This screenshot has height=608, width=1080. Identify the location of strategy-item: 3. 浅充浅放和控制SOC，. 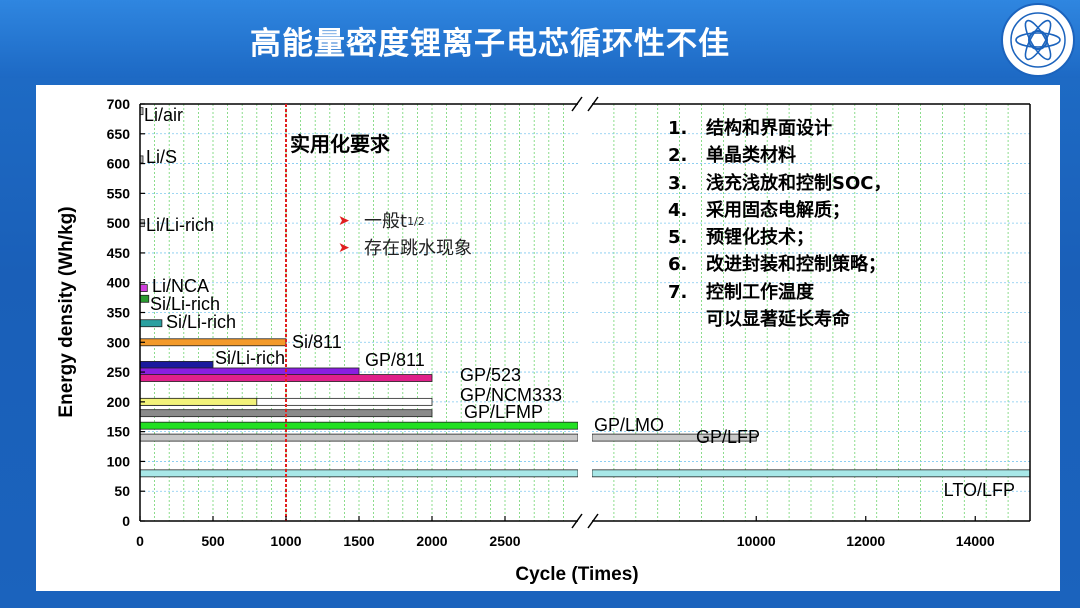
(779, 183).